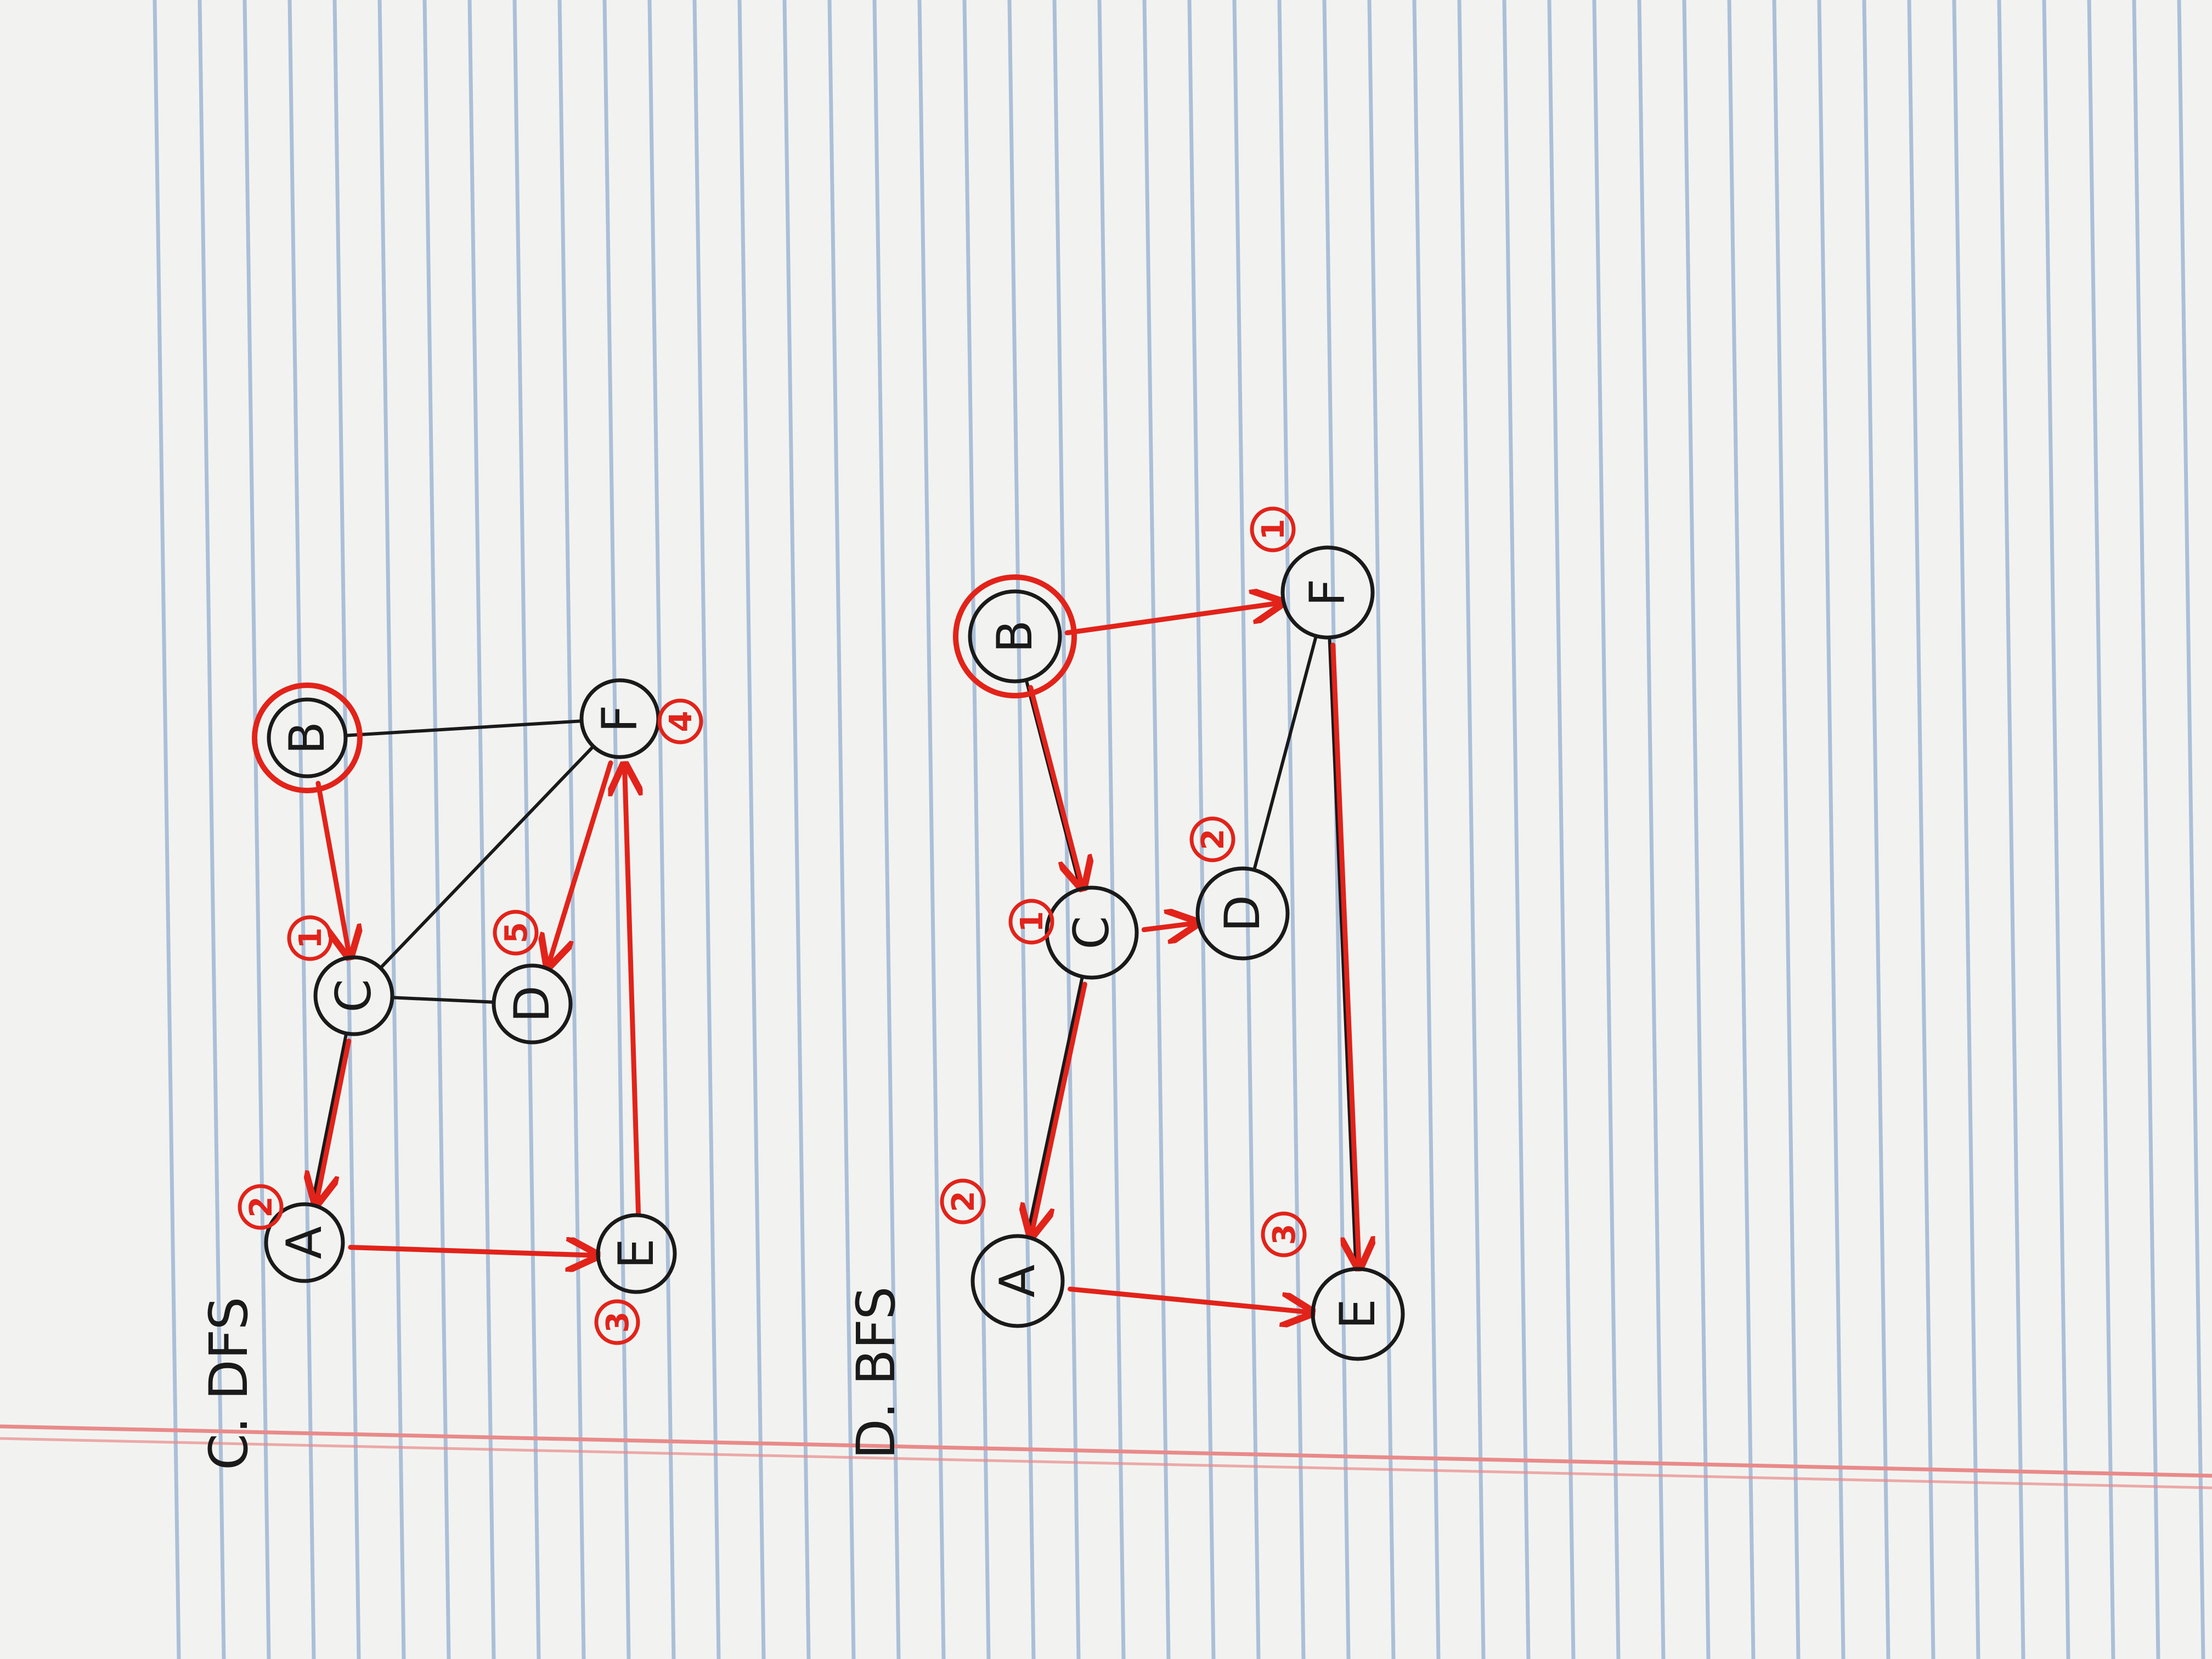  I want to click on bfs-heading: D. BFS, so click(876, 1372).